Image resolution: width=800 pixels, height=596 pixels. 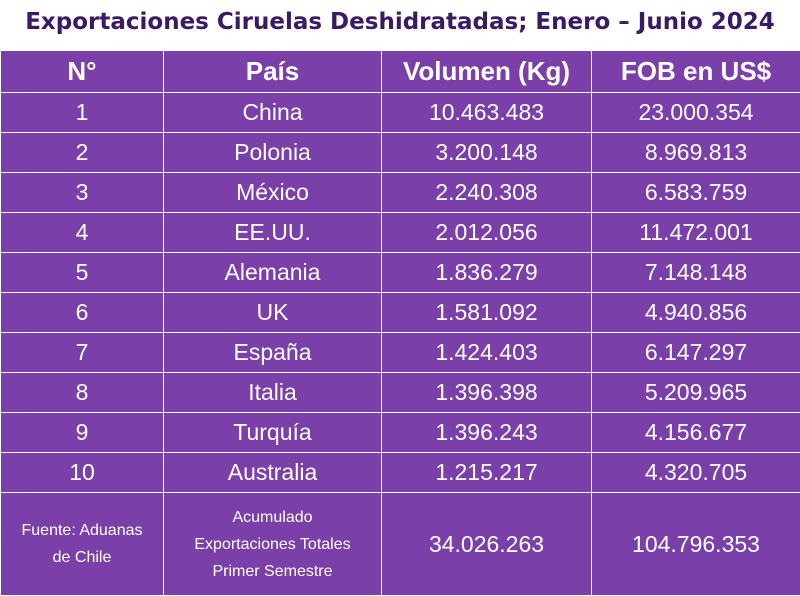 I want to click on row-number: 1, so click(x=82, y=113).